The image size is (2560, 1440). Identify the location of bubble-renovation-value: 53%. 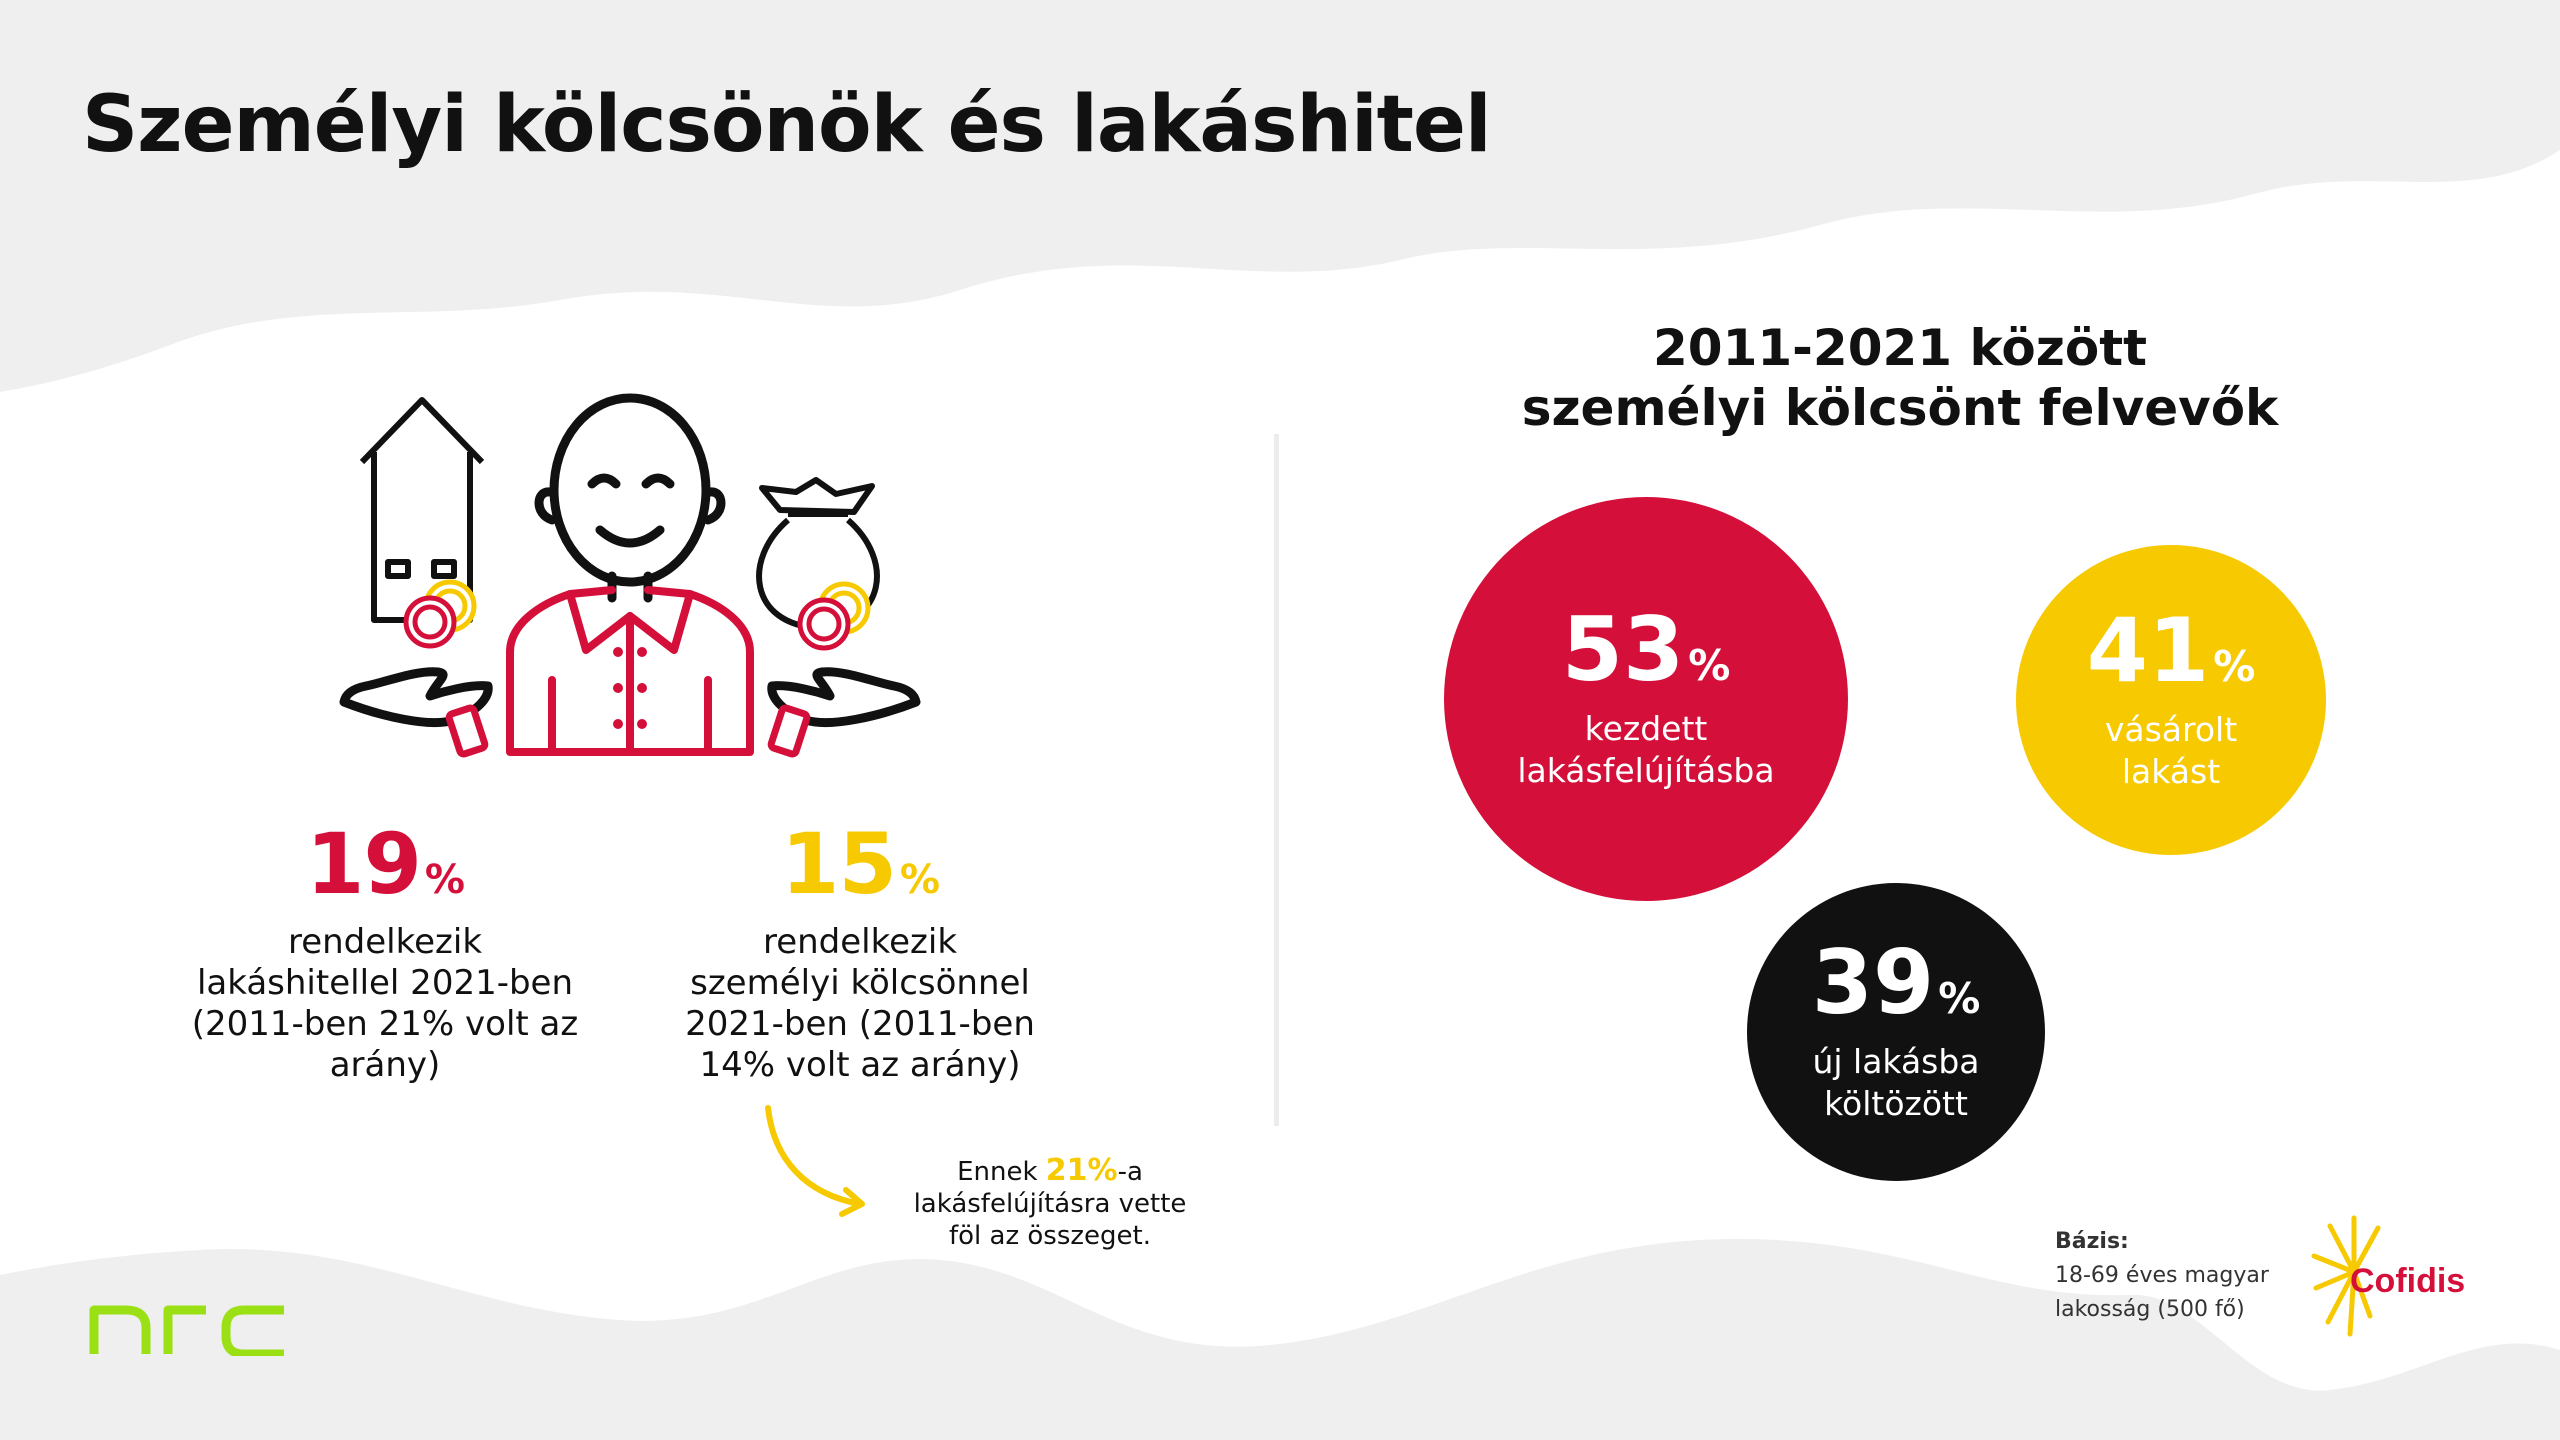
(1646, 649).